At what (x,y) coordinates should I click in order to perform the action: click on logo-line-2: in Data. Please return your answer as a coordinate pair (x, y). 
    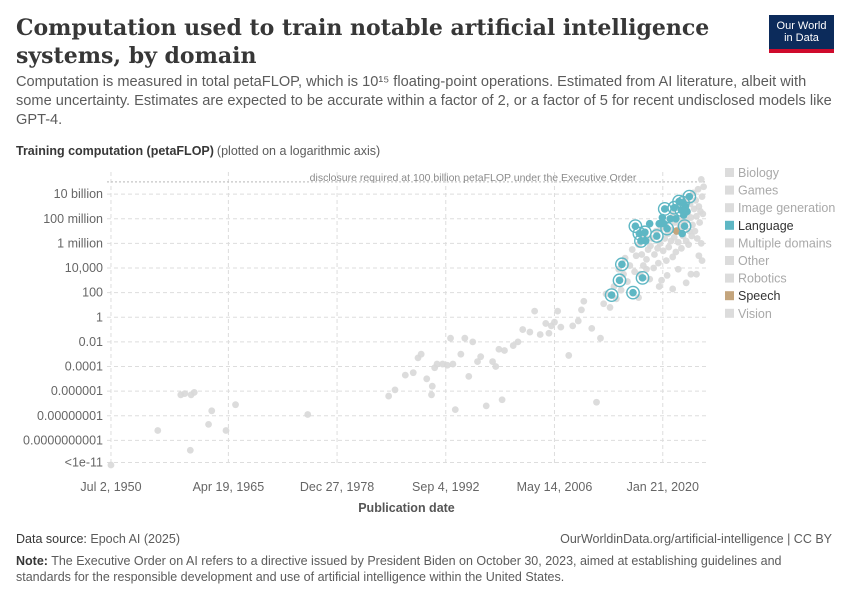
    Looking at the image, I should click on (801, 38).